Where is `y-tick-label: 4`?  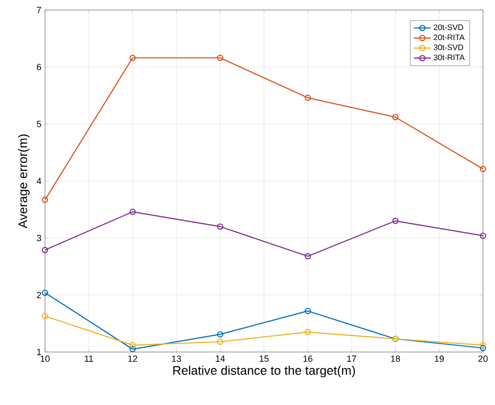 y-tick-label: 4 is located at coordinates (39, 181).